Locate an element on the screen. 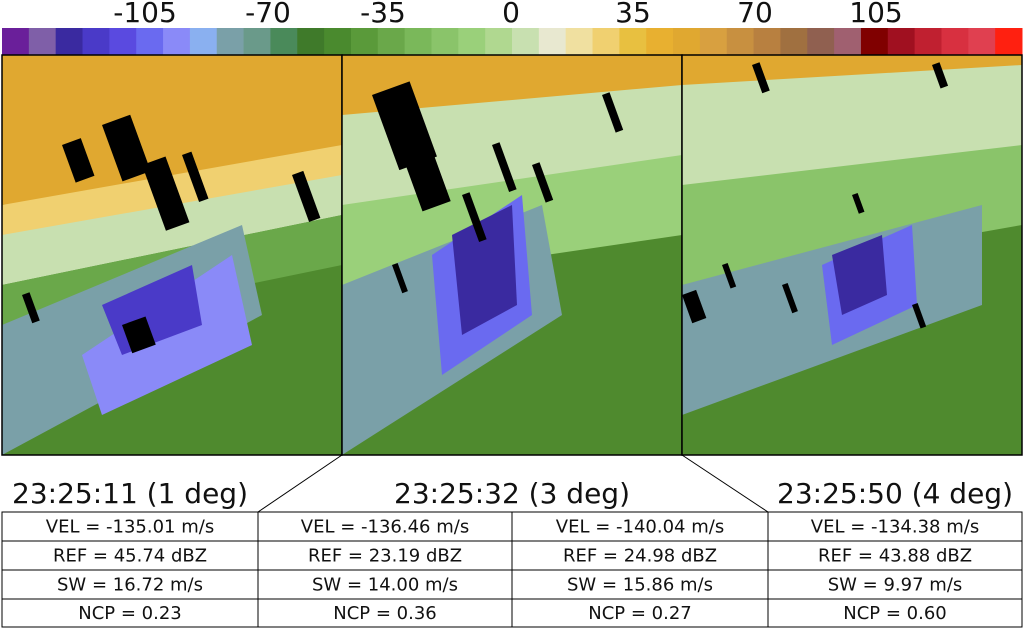 The width and height of the screenshot is (1024, 629). colorbar-tick-label: -35 is located at coordinates (383, 14).